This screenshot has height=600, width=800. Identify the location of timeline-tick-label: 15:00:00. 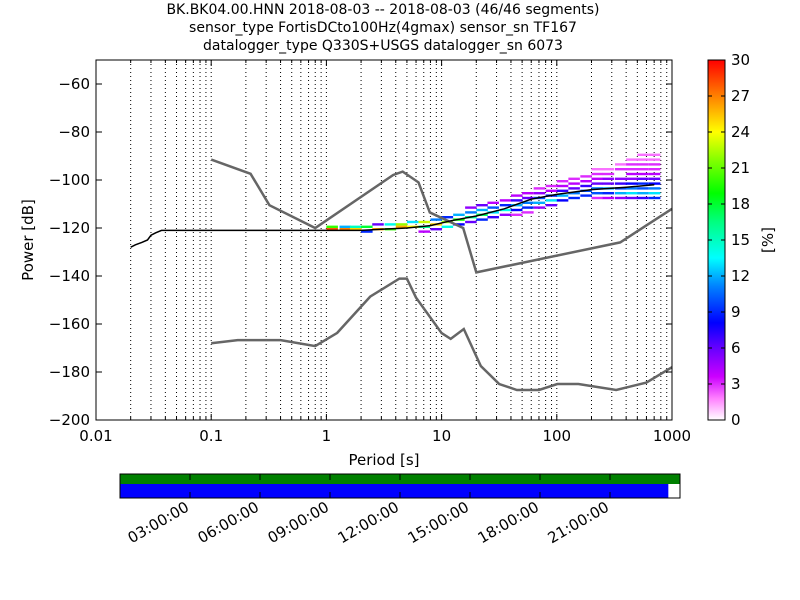
(438, 522).